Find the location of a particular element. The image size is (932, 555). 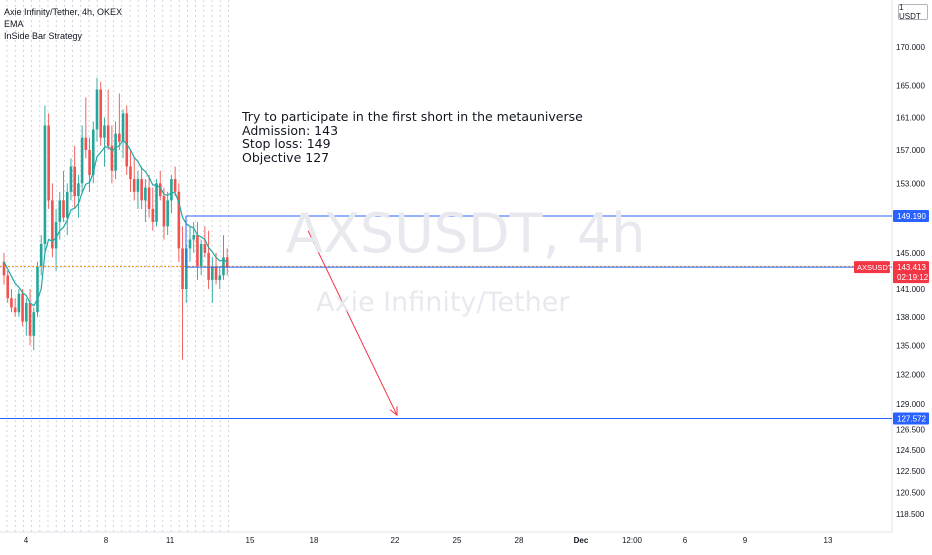

x-tick-label: 18 is located at coordinates (314, 540).